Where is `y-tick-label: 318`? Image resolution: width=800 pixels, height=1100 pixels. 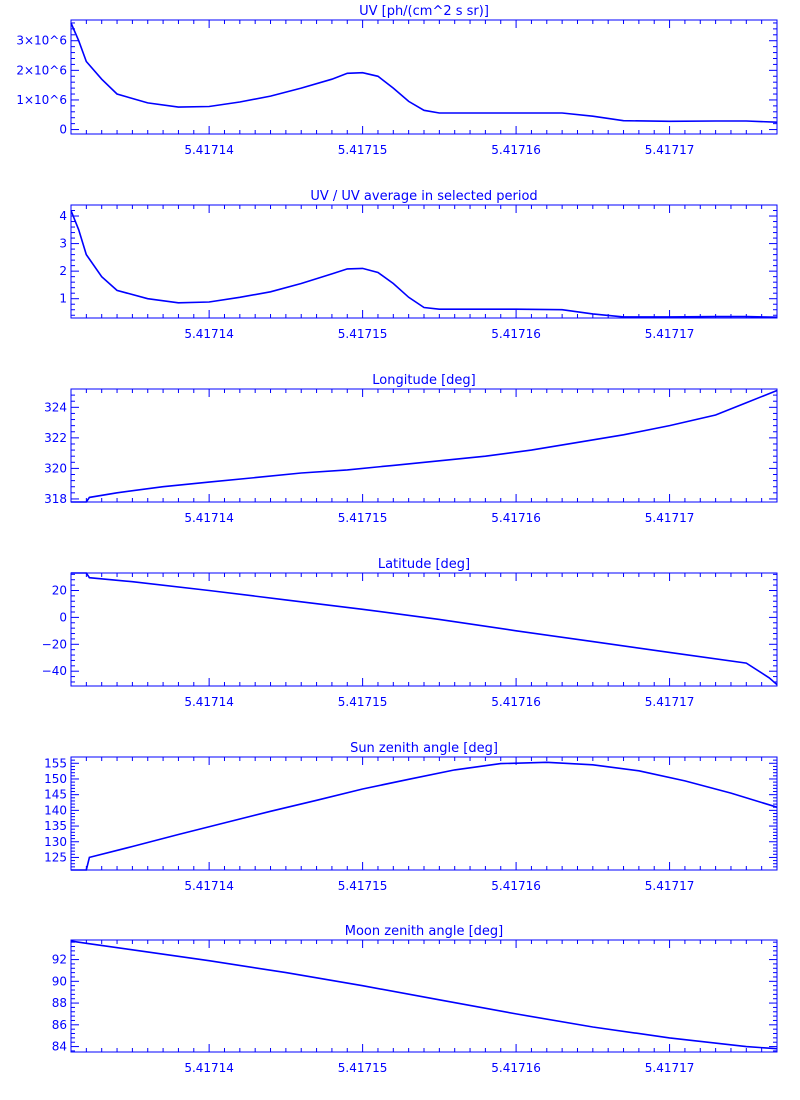 y-tick-label: 318 is located at coordinates (55, 499).